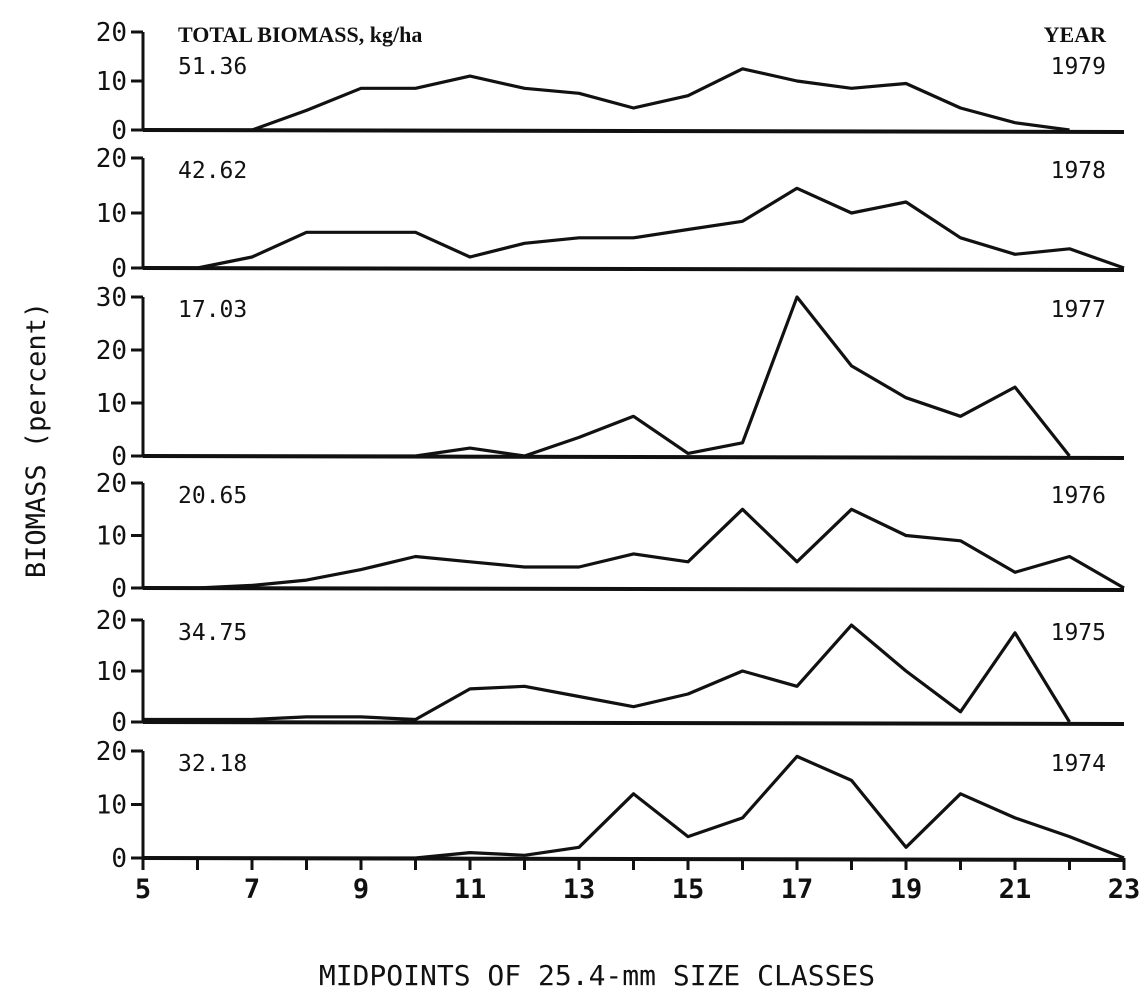 The image size is (1144, 1006). I want to click on series-line-1977, so click(607, 376).